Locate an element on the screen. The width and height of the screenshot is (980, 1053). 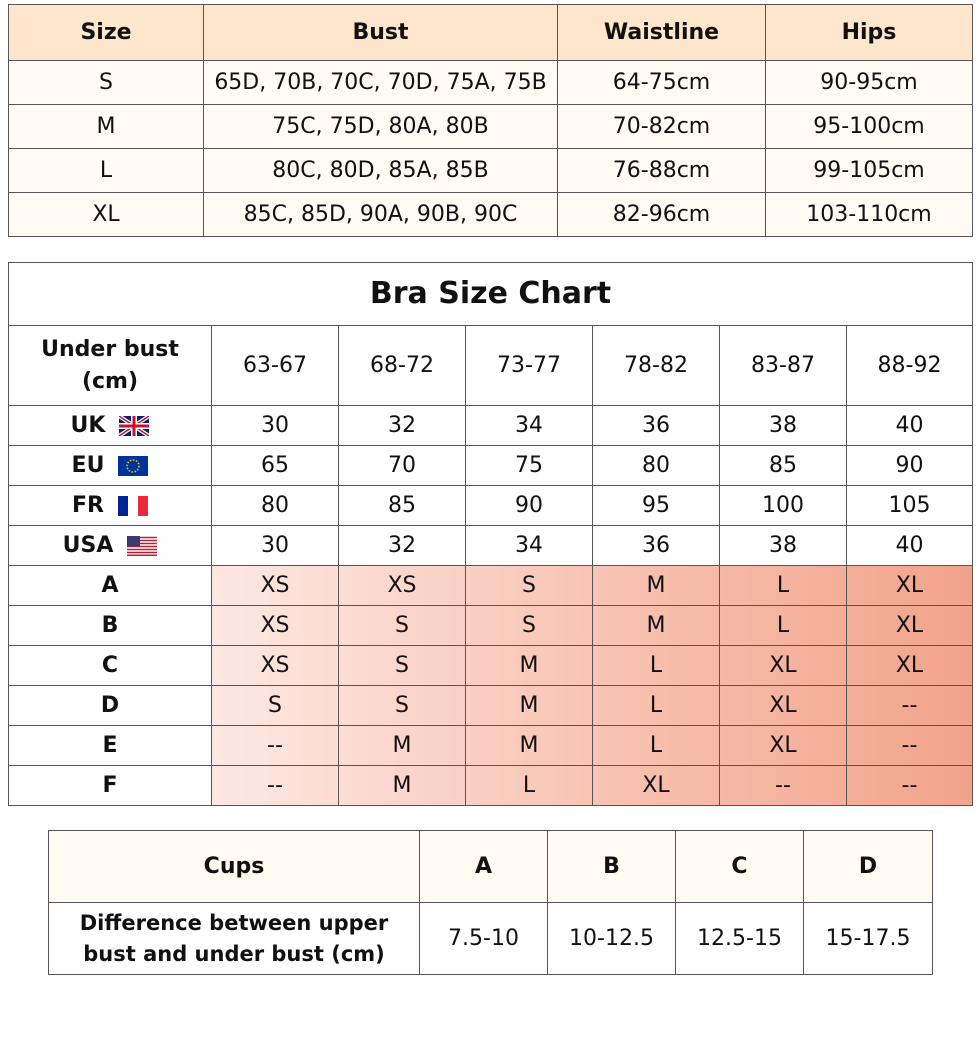
header-cell: 73-77 is located at coordinates (529, 365).